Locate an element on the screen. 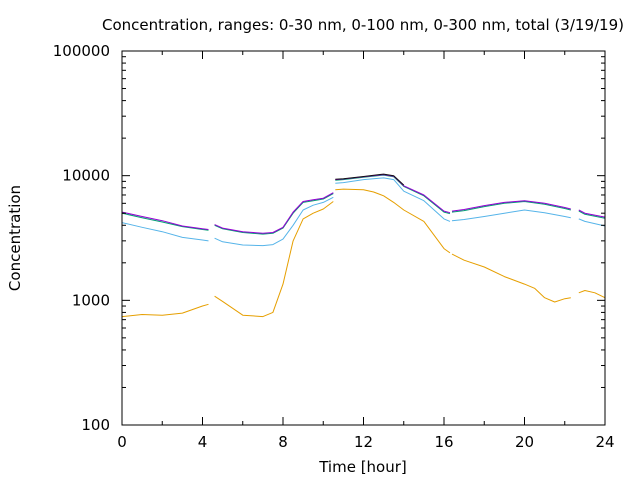  x-tick-label: 4 is located at coordinates (203, 442).